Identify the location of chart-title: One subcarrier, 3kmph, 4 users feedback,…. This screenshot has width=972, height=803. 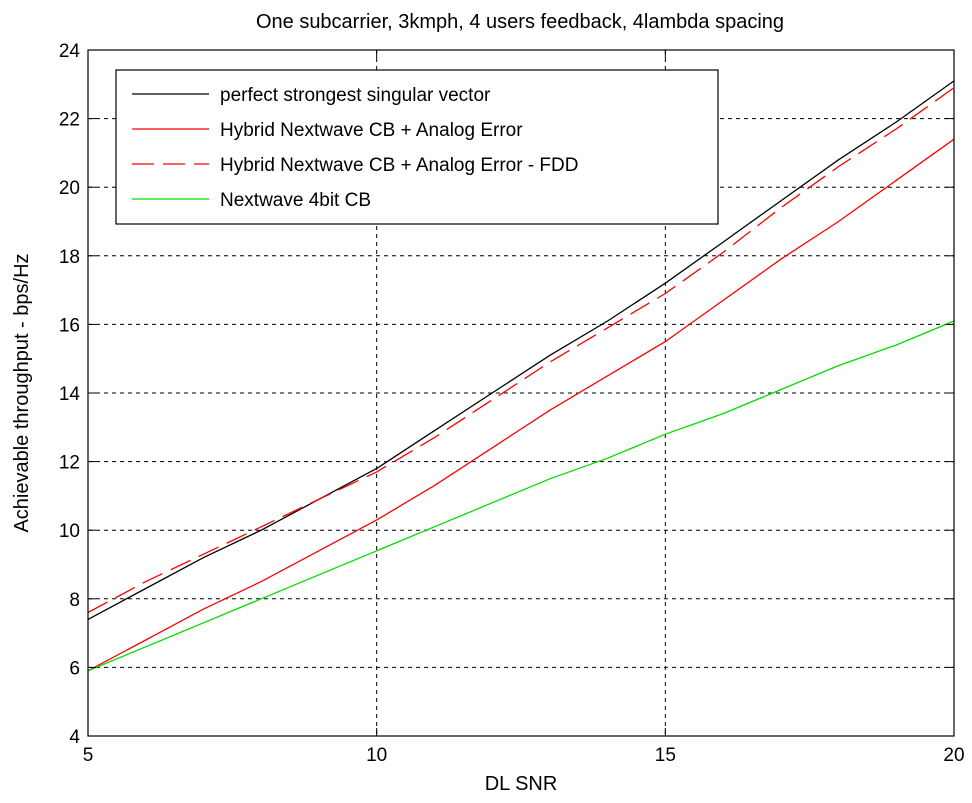
(520, 22).